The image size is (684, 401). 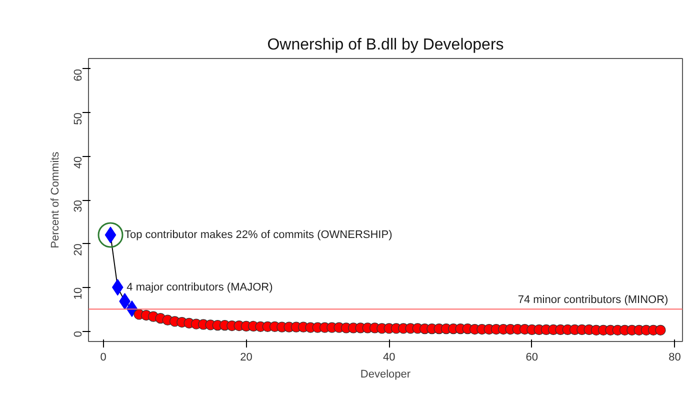 I want to click on y-tick-label: 60, so click(x=78, y=75).